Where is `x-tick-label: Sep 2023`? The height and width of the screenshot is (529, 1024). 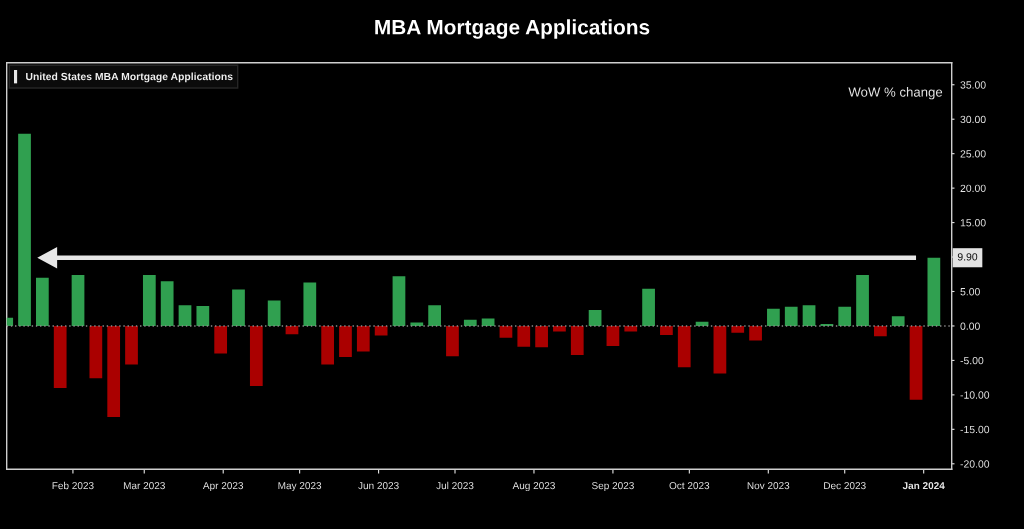 x-tick-label: Sep 2023 is located at coordinates (612, 487).